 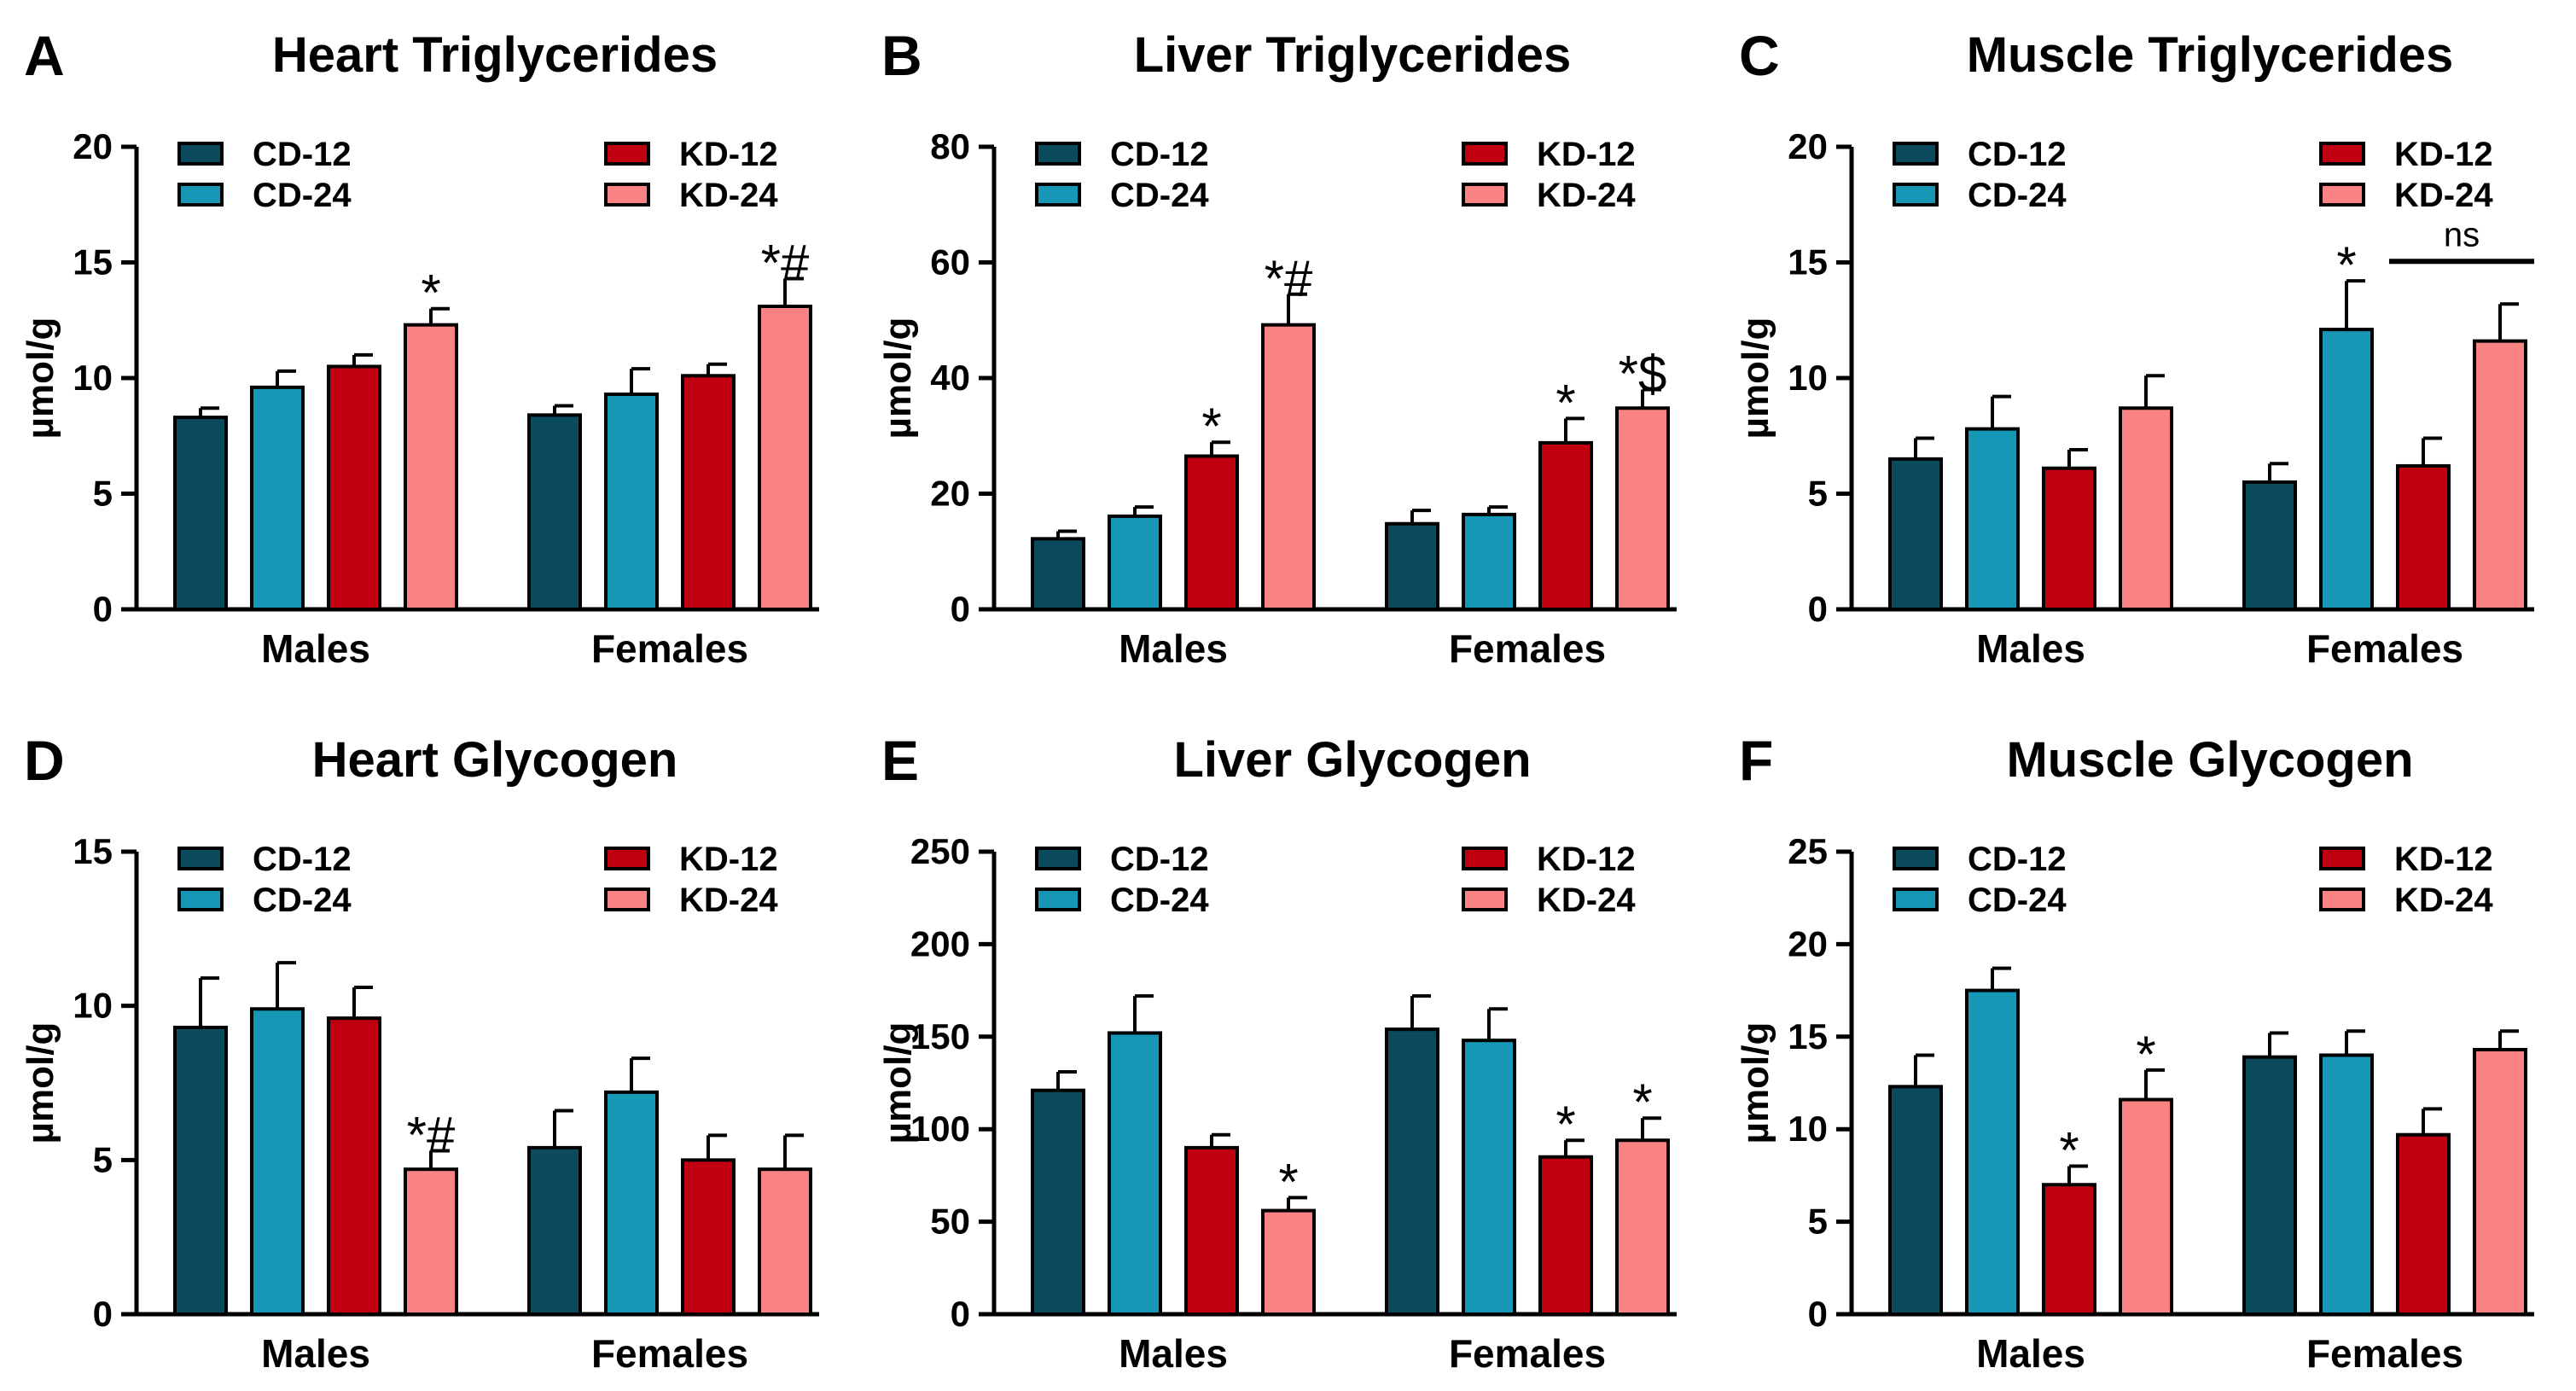 I want to click on y-tick-label: 50, so click(x=950, y=1222).